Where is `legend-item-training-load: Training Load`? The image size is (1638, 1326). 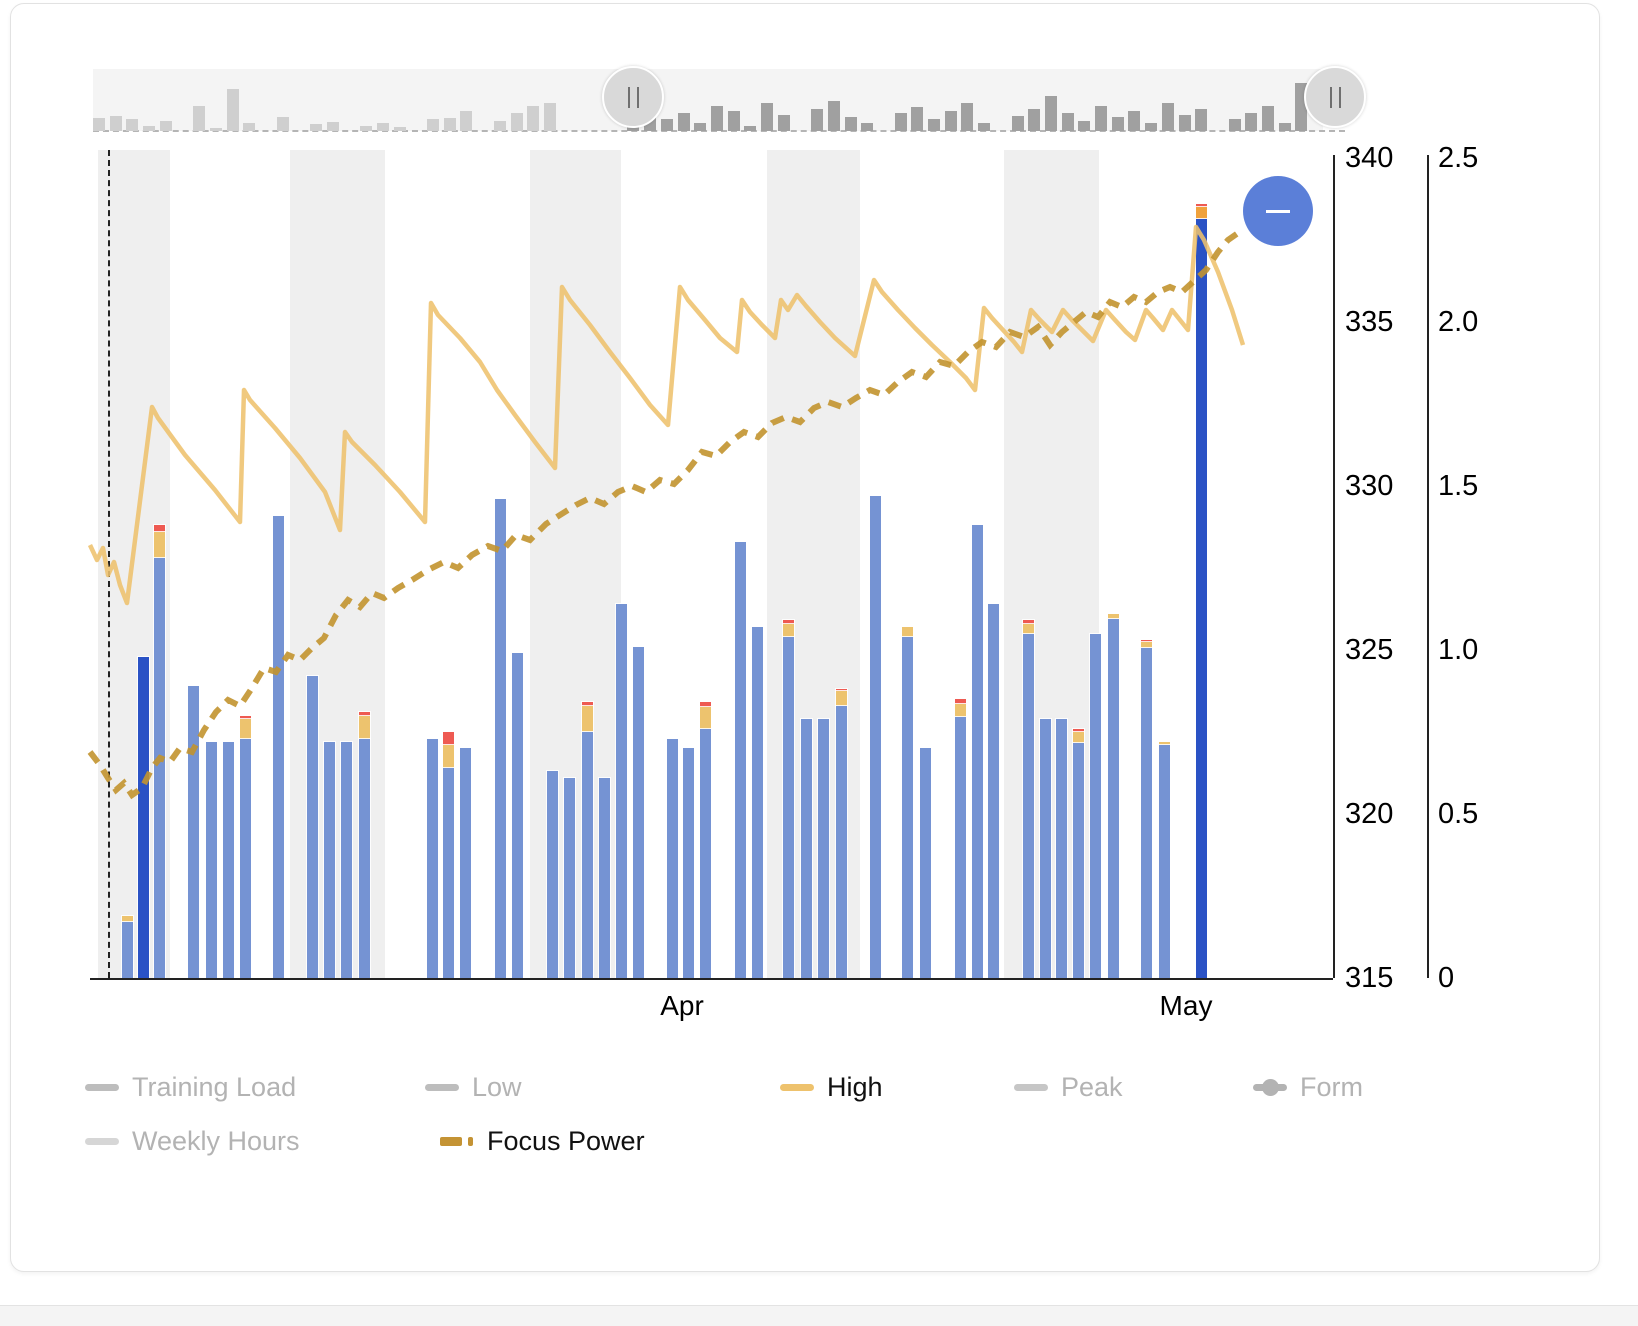
legend-item-training-load: Training Load is located at coordinates (190, 1087).